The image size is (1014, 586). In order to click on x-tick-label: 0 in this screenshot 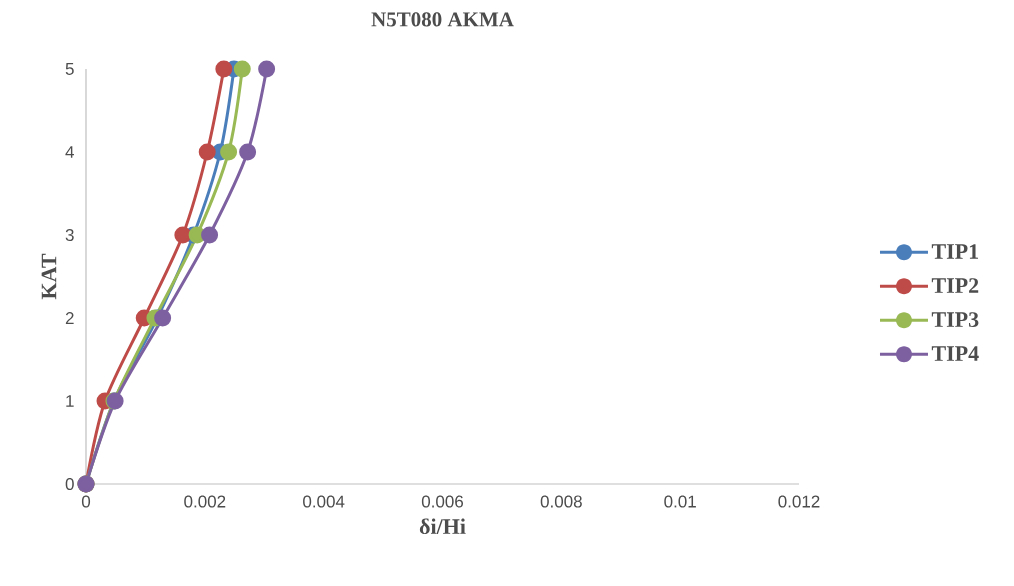, I will do `click(86, 501)`.